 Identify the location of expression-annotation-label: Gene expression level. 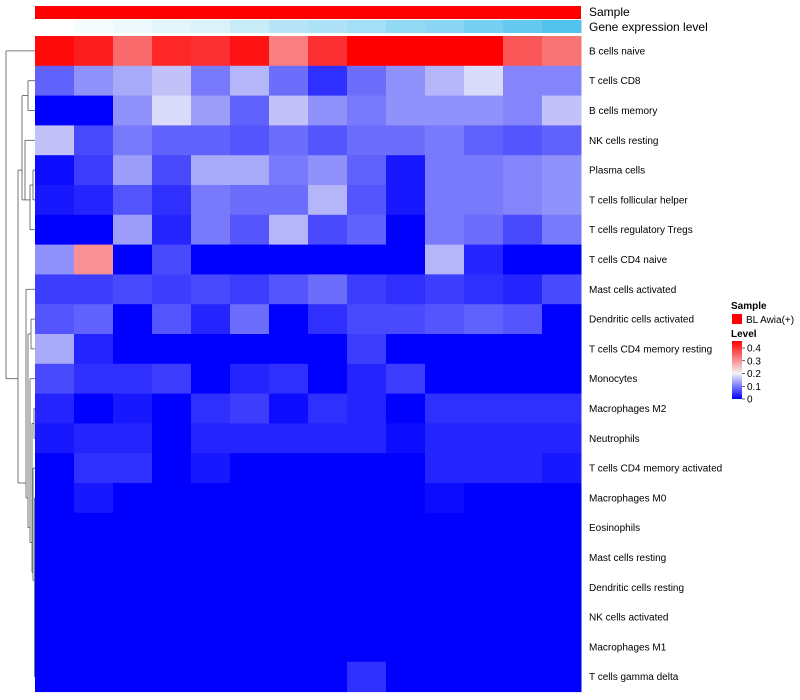
(648, 27).